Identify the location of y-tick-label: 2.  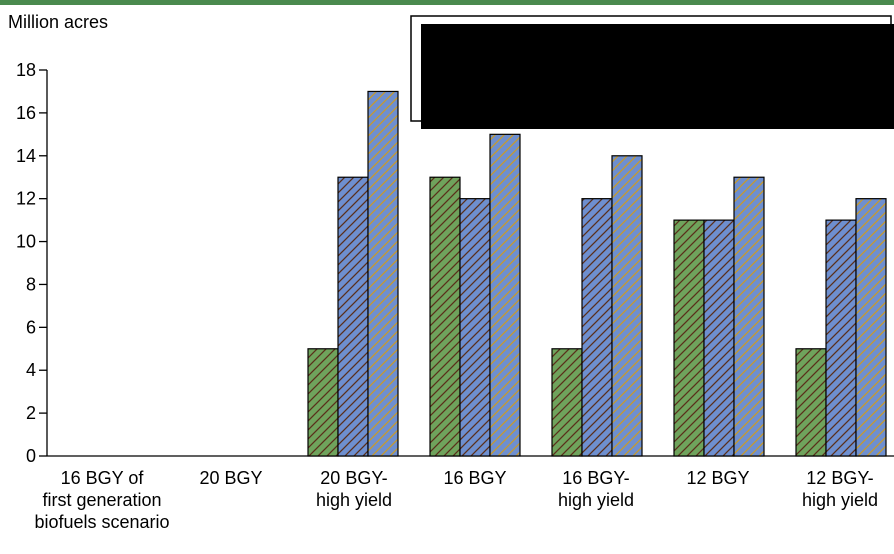
(31, 413).